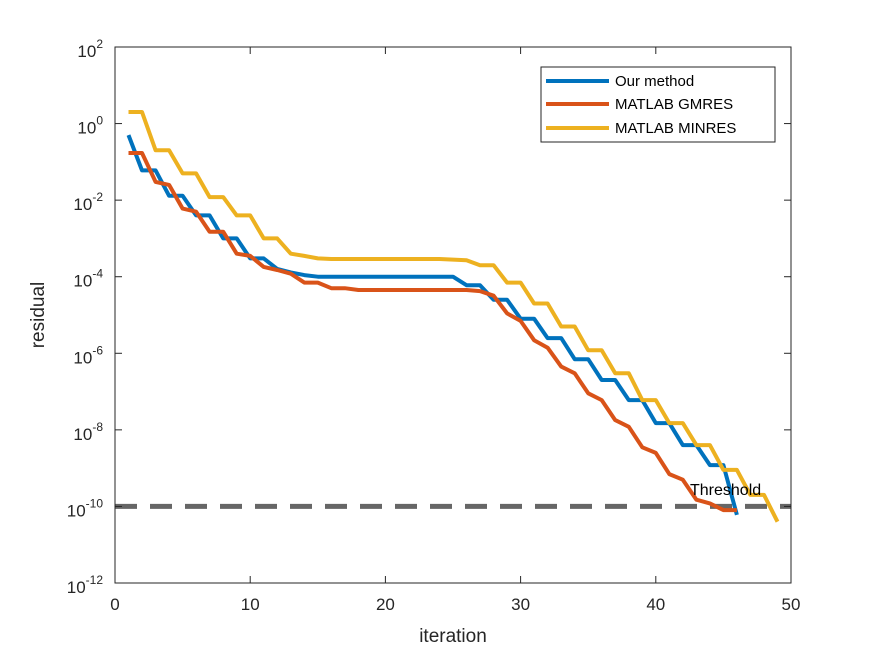 Image resolution: width=875 pixels, height=656 pixels. I want to click on y-tick-label: 10⁻⁸, so click(88, 432).